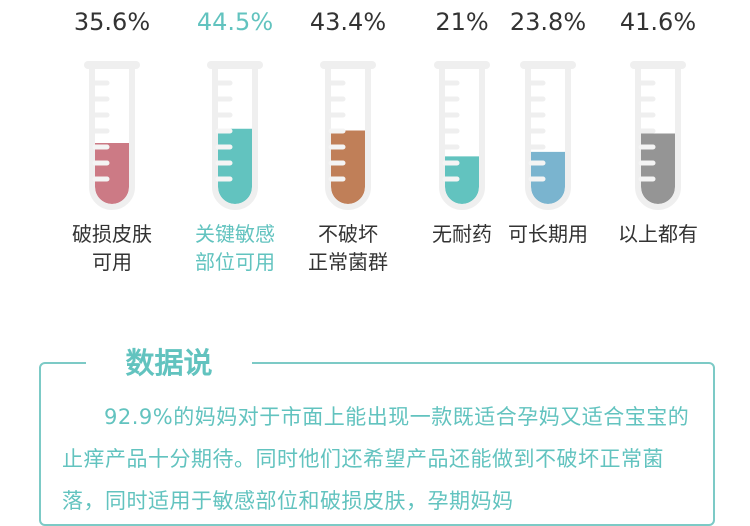 The height and width of the screenshot is (526, 750). I want to click on category-label: 可长期用, so click(548, 234).